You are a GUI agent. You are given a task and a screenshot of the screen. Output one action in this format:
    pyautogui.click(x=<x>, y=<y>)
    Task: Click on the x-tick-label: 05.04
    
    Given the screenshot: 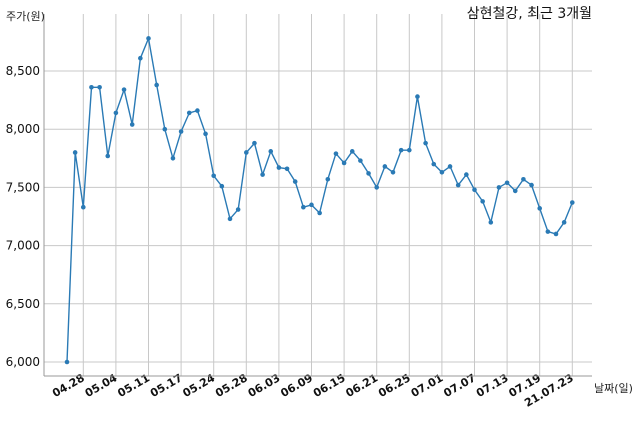 What is the action you would take?
    pyautogui.click(x=101, y=385)
    